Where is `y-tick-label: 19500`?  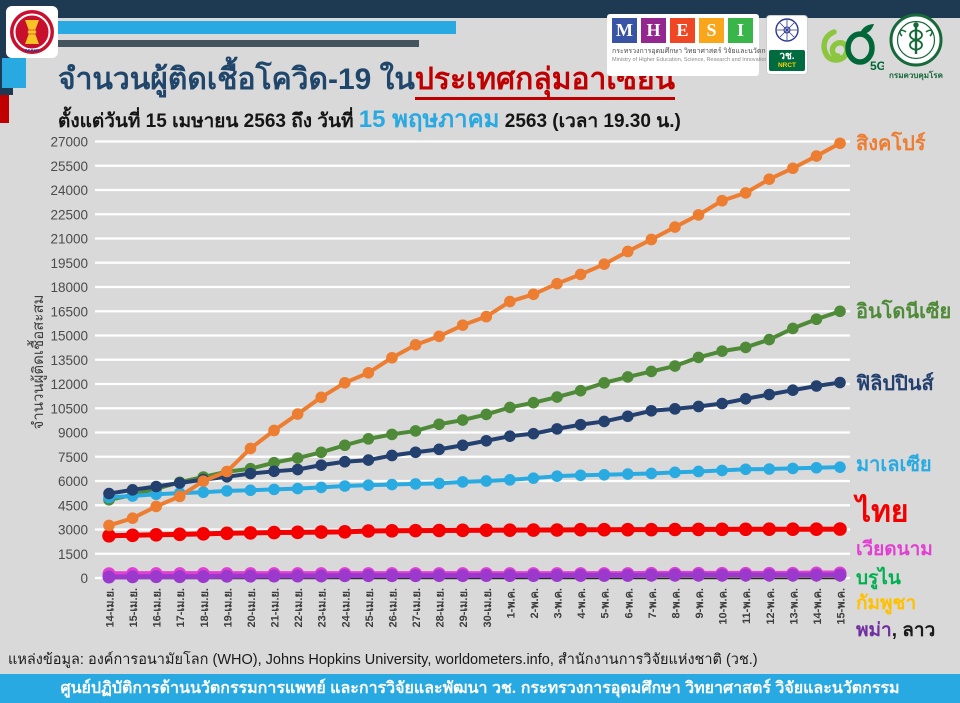 y-tick-label: 19500 is located at coordinates (69, 263).